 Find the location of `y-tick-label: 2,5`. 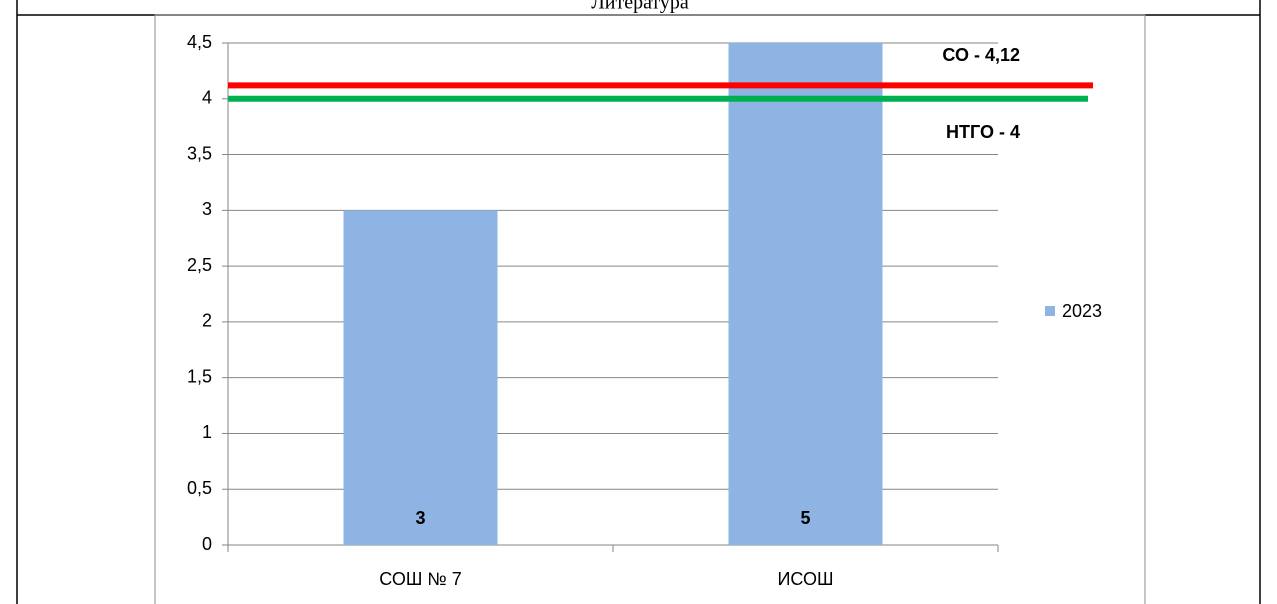

y-tick-label: 2,5 is located at coordinates (199, 265).